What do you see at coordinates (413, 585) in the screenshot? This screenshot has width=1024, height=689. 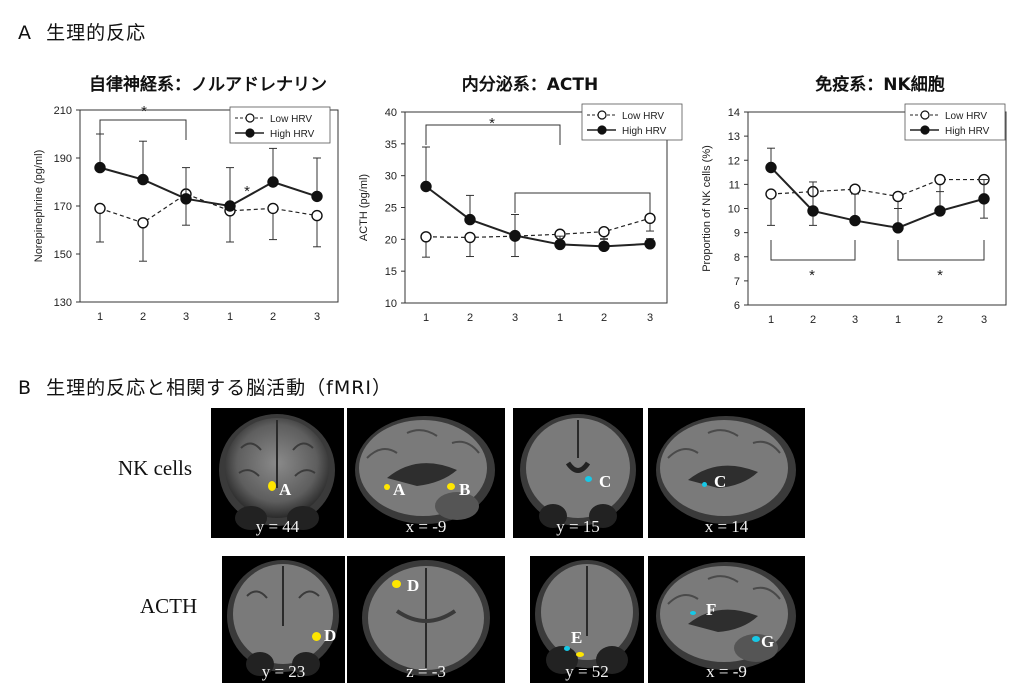 I see `region-label-d: D` at bounding box center [413, 585].